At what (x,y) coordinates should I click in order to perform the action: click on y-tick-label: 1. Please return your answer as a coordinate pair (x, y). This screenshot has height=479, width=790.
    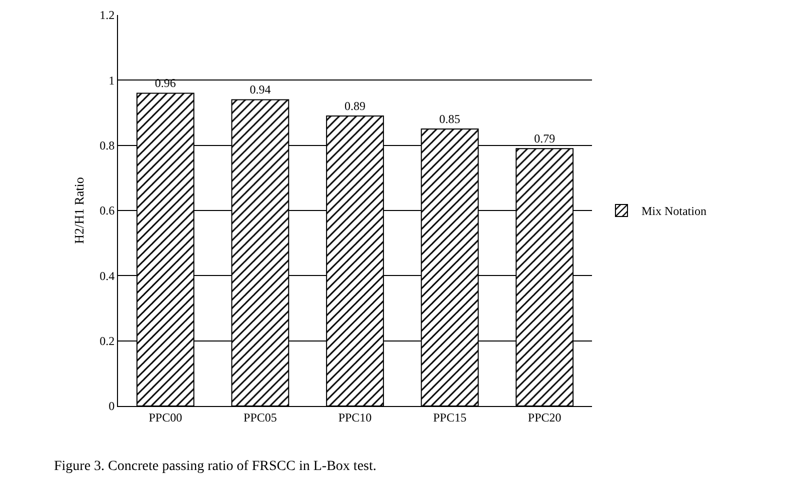
    Looking at the image, I should click on (111, 80).